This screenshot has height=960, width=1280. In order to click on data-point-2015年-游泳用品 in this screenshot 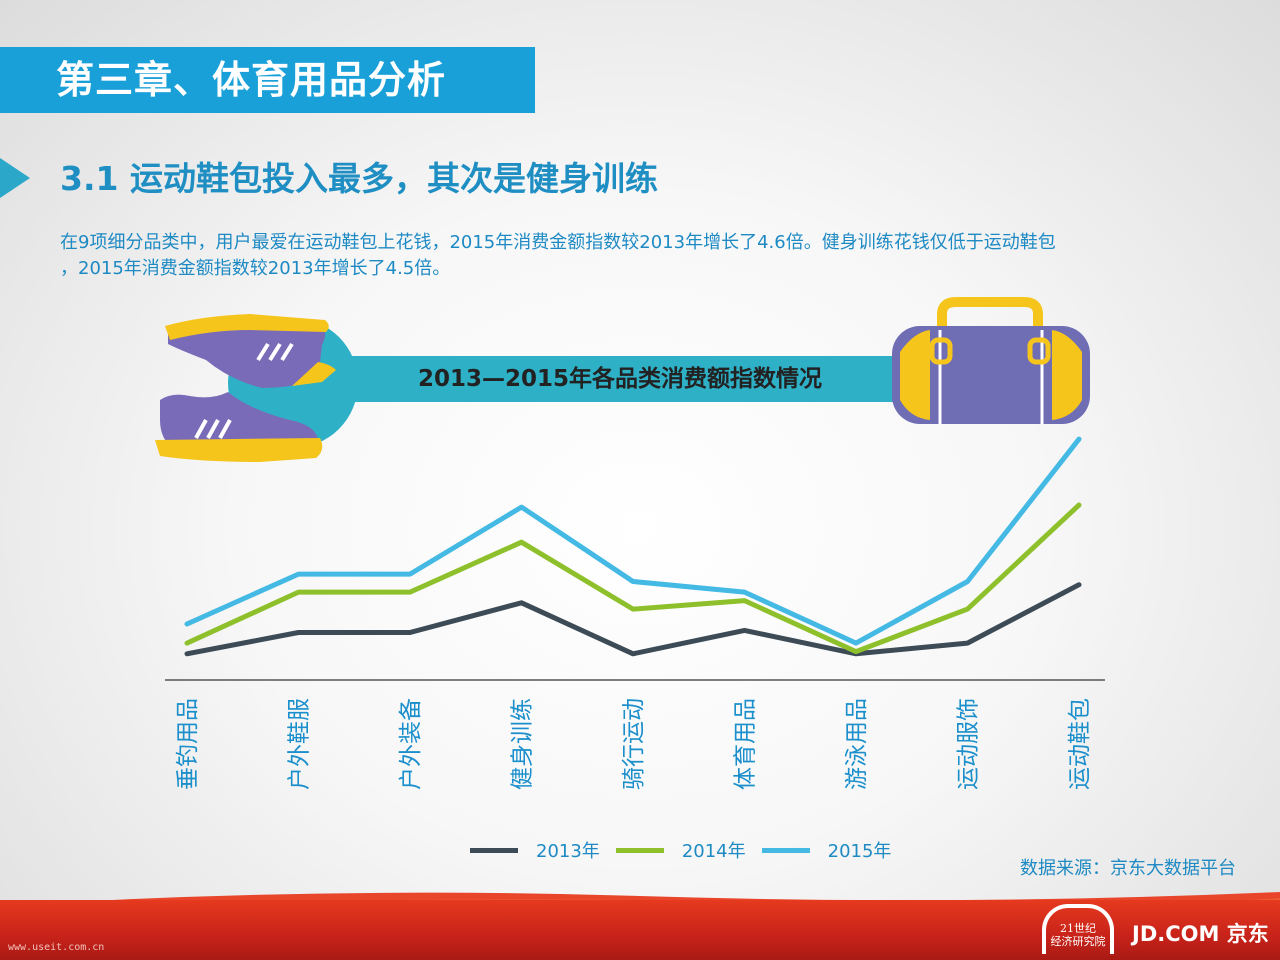, I will do `click(856, 643)`.